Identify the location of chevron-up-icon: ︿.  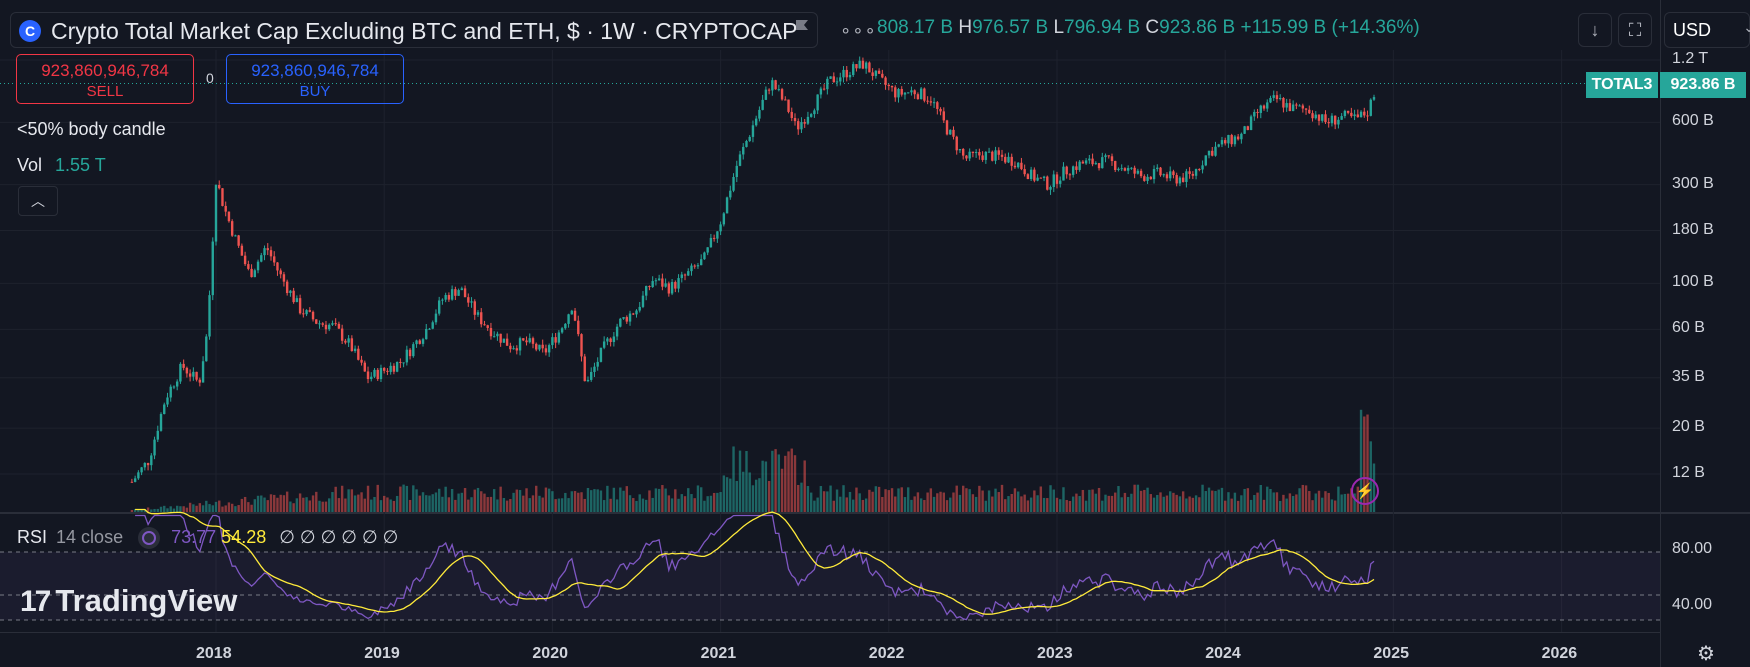
(38, 201).